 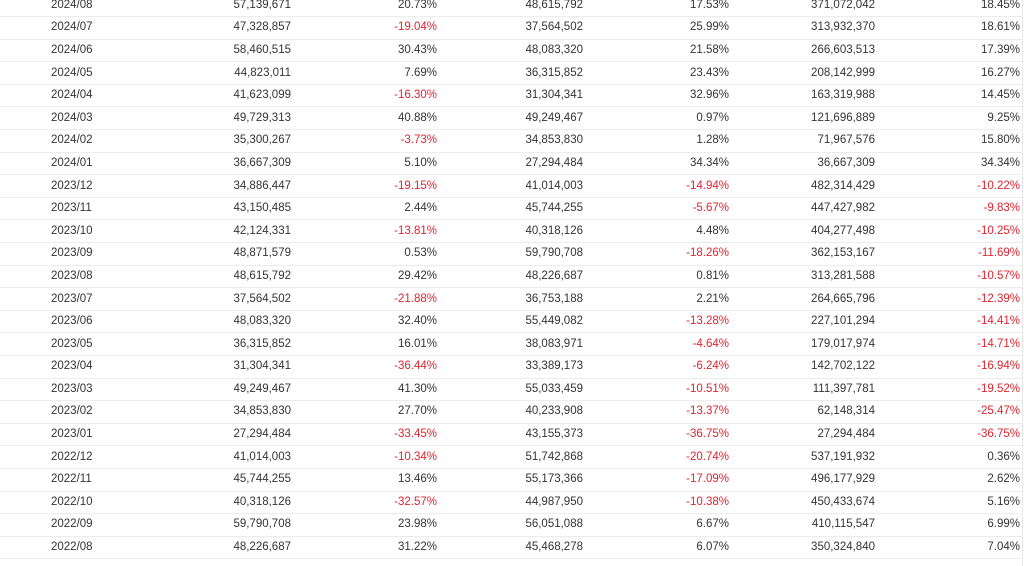 I want to click on month-cell: 2023/11, so click(x=47, y=209).